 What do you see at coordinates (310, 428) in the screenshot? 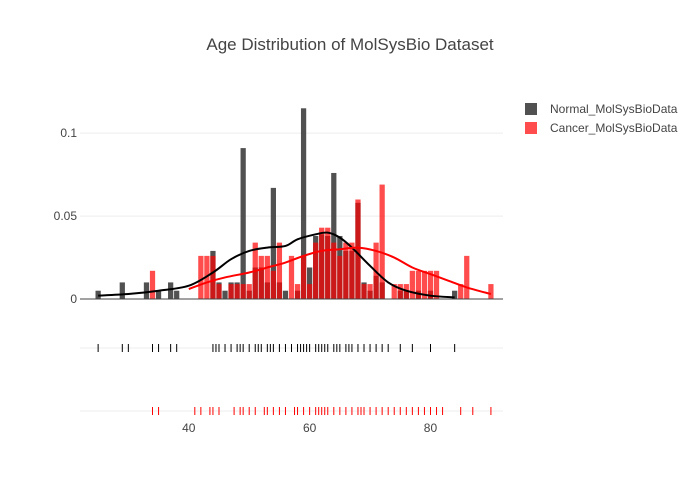
I see `x-tick-label: 60` at bounding box center [310, 428].